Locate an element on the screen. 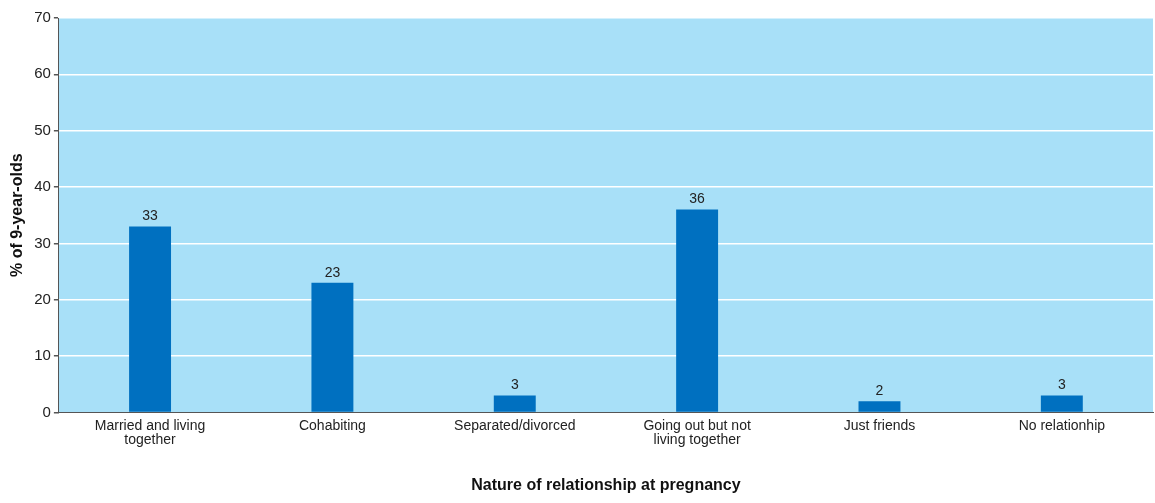 This screenshot has height=503, width=1155. y-tick-label: 50 is located at coordinates (42, 129).